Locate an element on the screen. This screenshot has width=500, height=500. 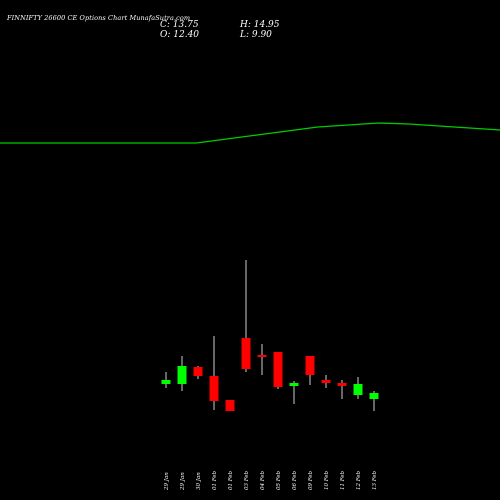
x-tick-label: 13 Feb is located at coordinates (375, 480).